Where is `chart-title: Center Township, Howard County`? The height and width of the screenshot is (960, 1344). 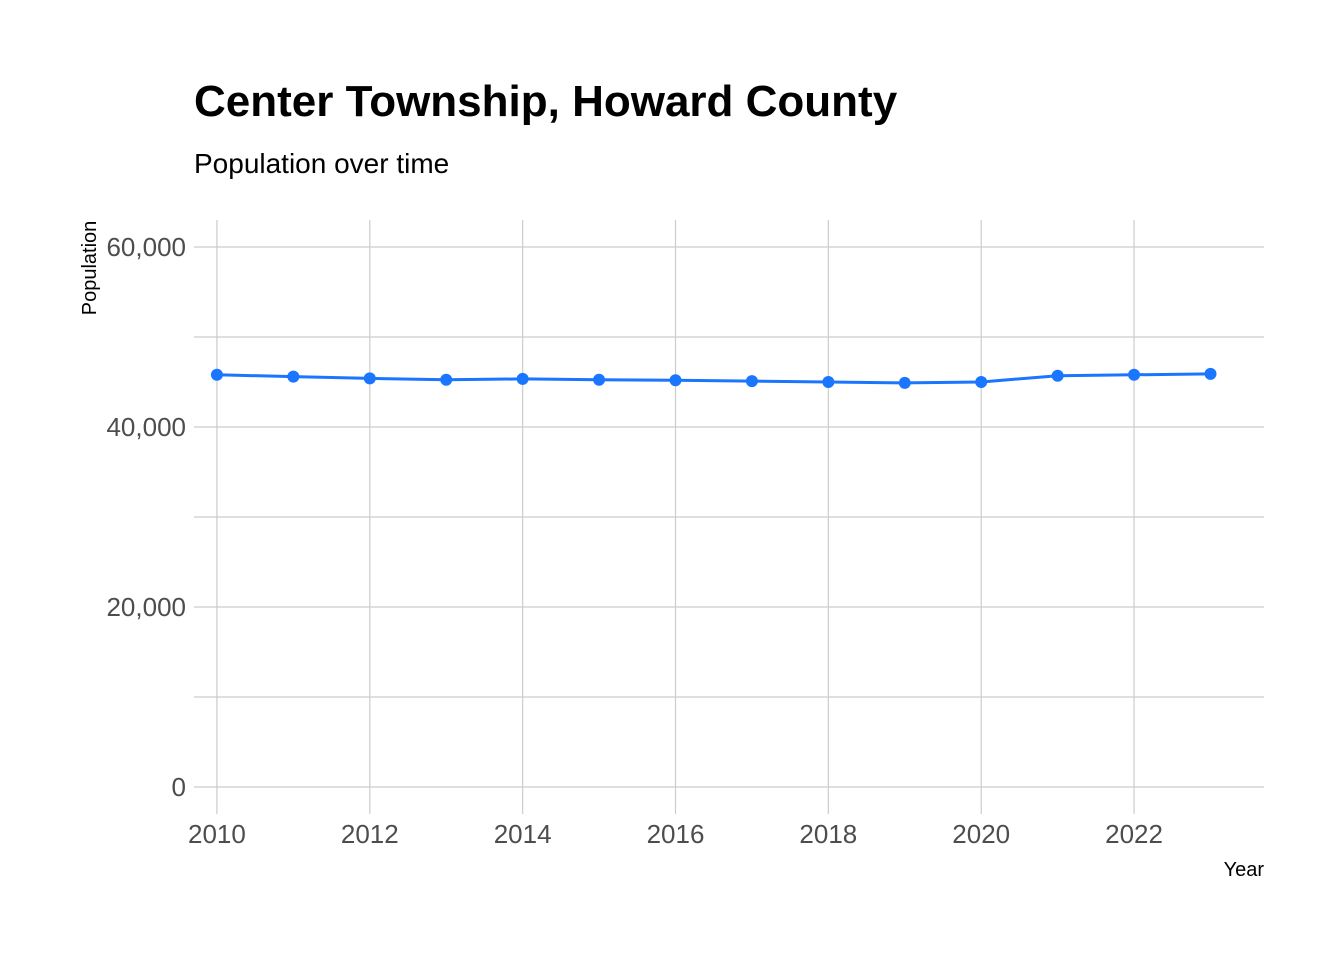
chart-title: Center Township, Howard County is located at coordinates (546, 101).